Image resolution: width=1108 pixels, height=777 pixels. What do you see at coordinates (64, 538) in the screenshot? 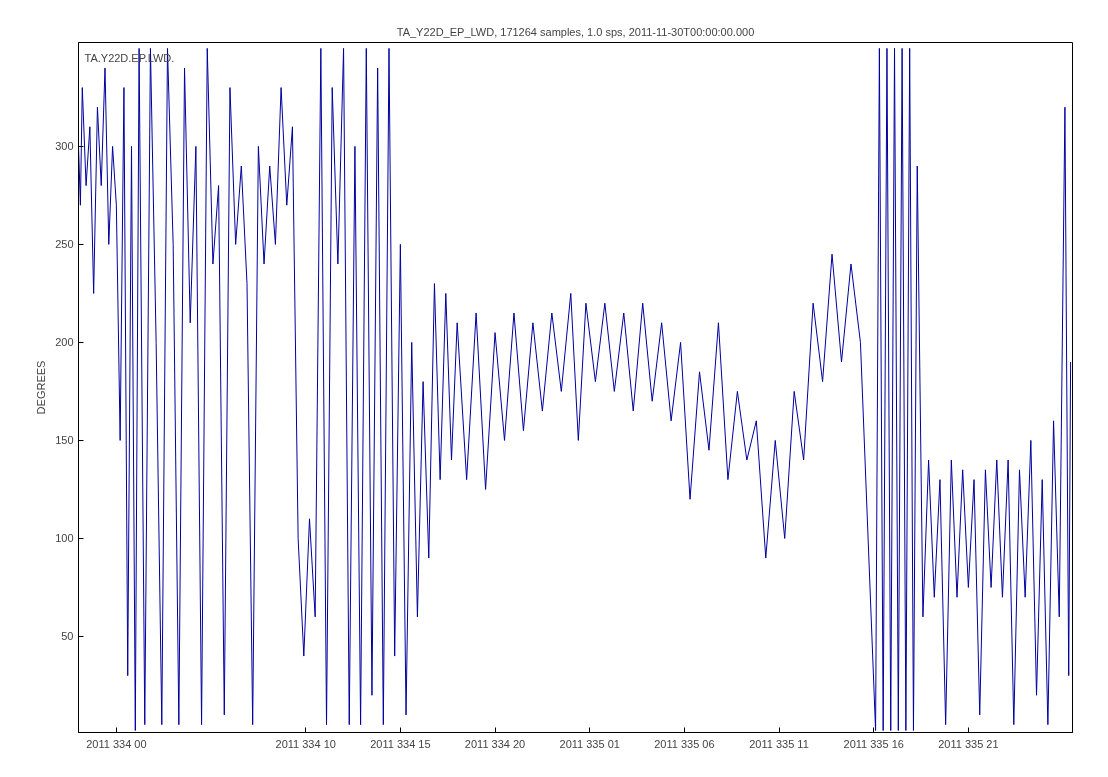
I see `y-tick-label: 100` at bounding box center [64, 538].